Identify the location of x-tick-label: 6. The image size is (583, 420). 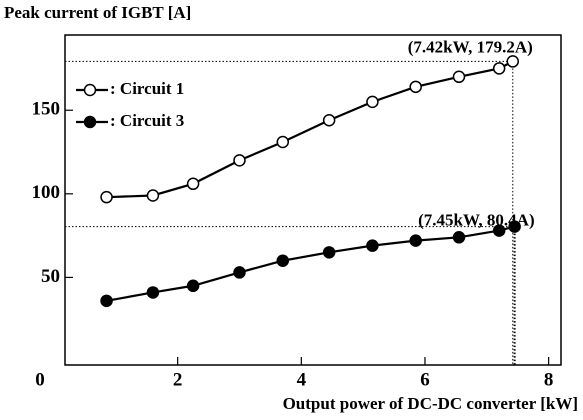
(425, 379).